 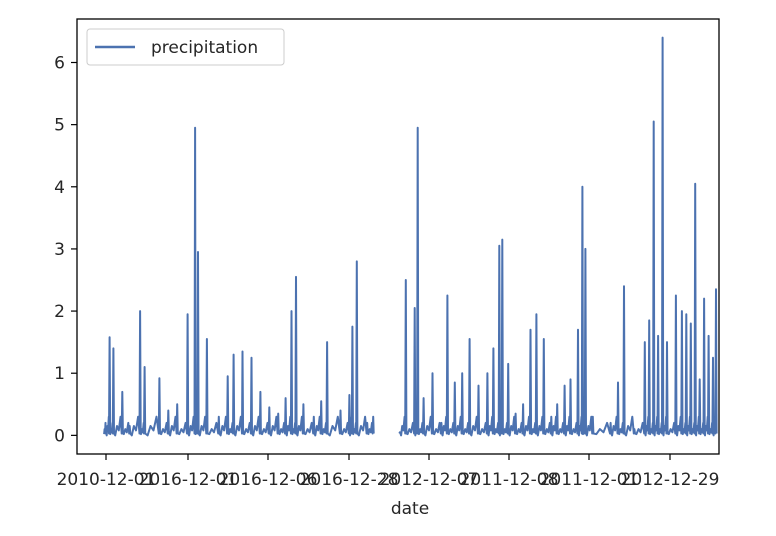 I want to click on x-tick-label: 2012-12-07, so click(x=429, y=480).